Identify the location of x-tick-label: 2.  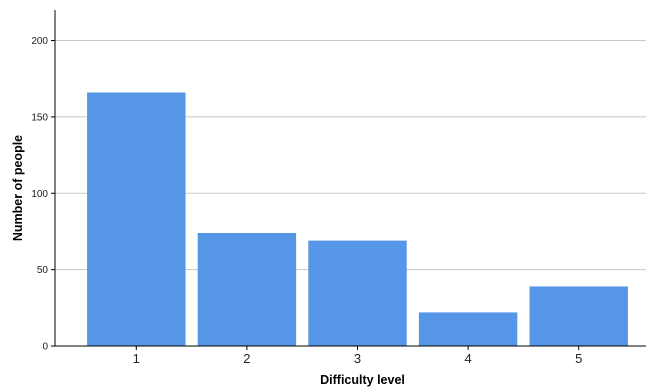
(246, 358).